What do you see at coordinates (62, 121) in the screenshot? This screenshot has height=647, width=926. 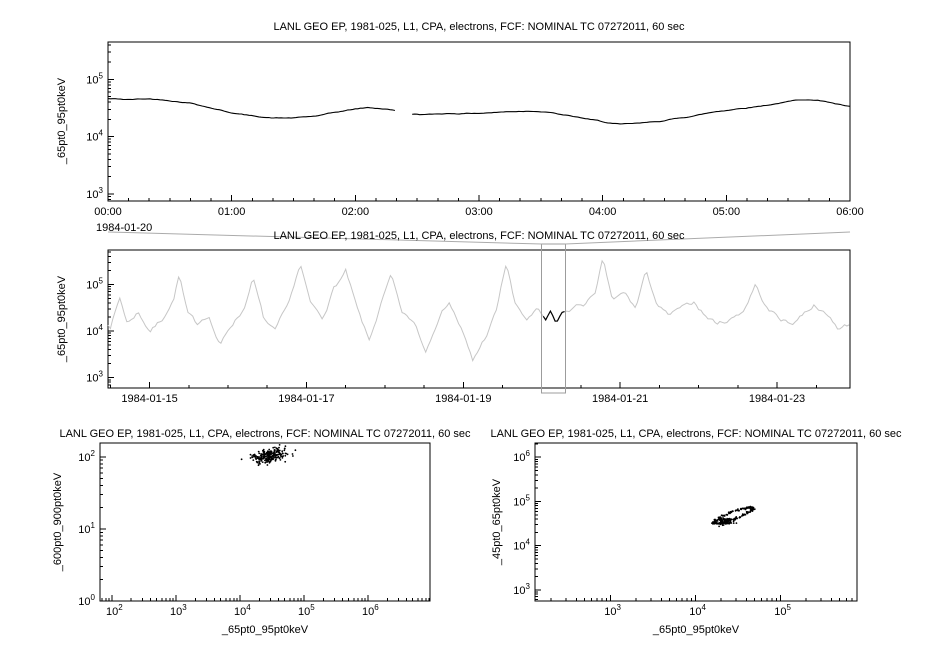 I see `panel-1-y-axis-label: _65pt0_95pt0keV` at bounding box center [62, 121].